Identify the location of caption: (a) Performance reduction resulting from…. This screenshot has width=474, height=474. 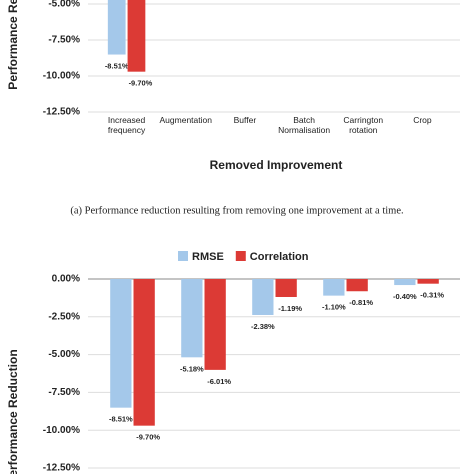
(236, 210).